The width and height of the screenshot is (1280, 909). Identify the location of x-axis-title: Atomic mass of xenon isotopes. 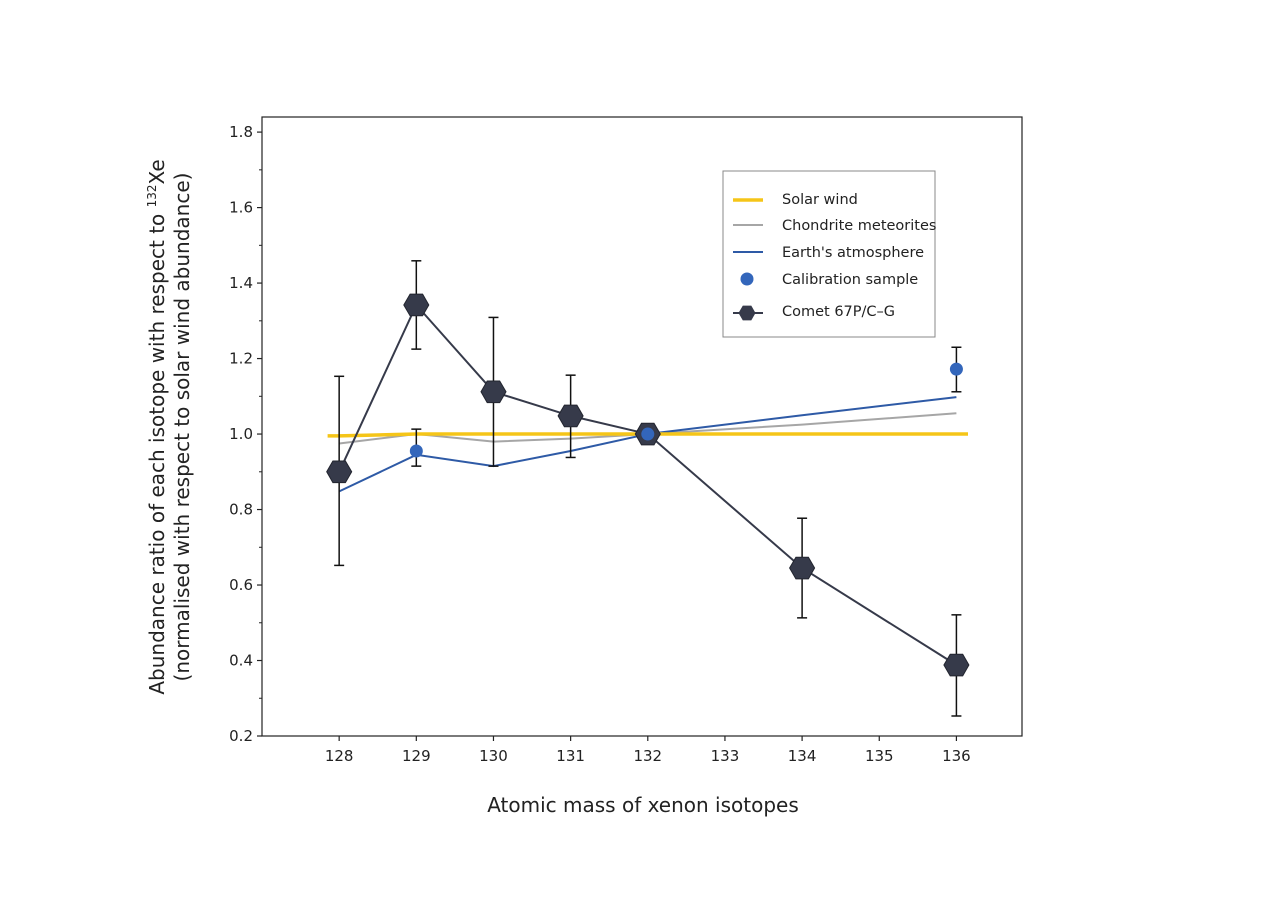
(643, 805).